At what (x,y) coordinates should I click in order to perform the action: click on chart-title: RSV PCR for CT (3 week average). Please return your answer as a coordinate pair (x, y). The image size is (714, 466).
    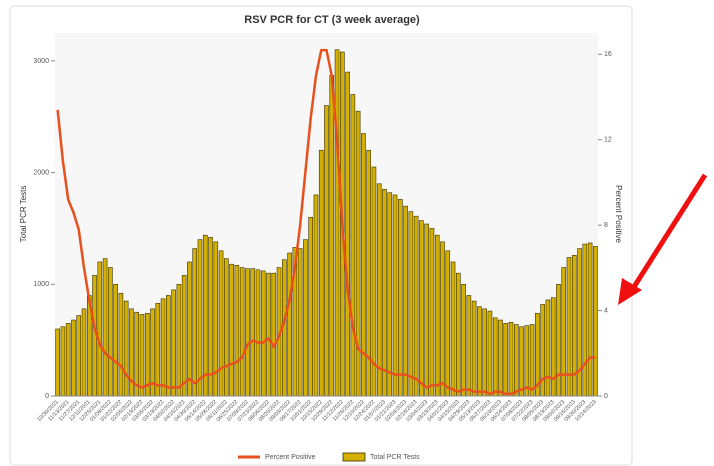
    Looking at the image, I should click on (332, 20).